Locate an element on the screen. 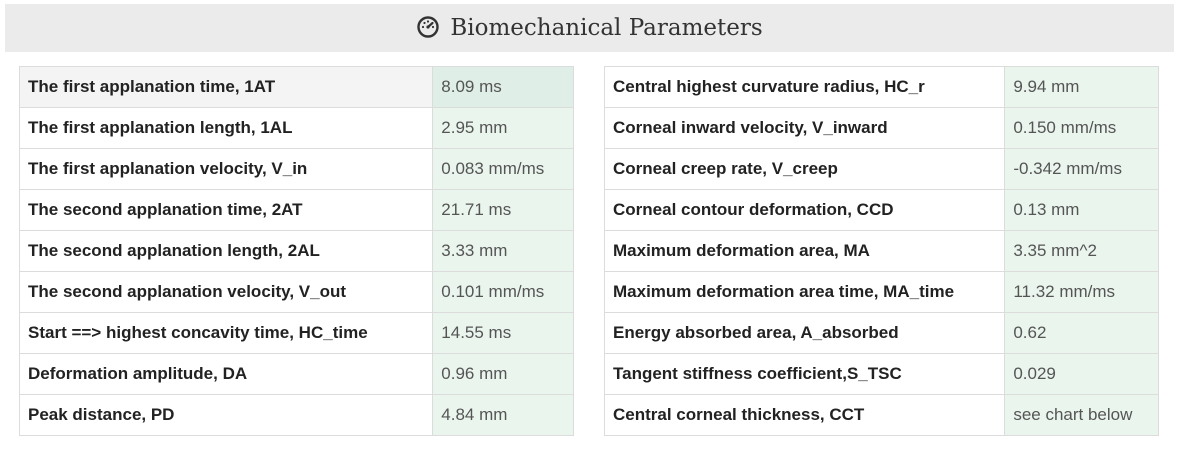 The height and width of the screenshot is (452, 1177). parameter-label: The second applanation length, 2AL is located at coordinates (226, 251).